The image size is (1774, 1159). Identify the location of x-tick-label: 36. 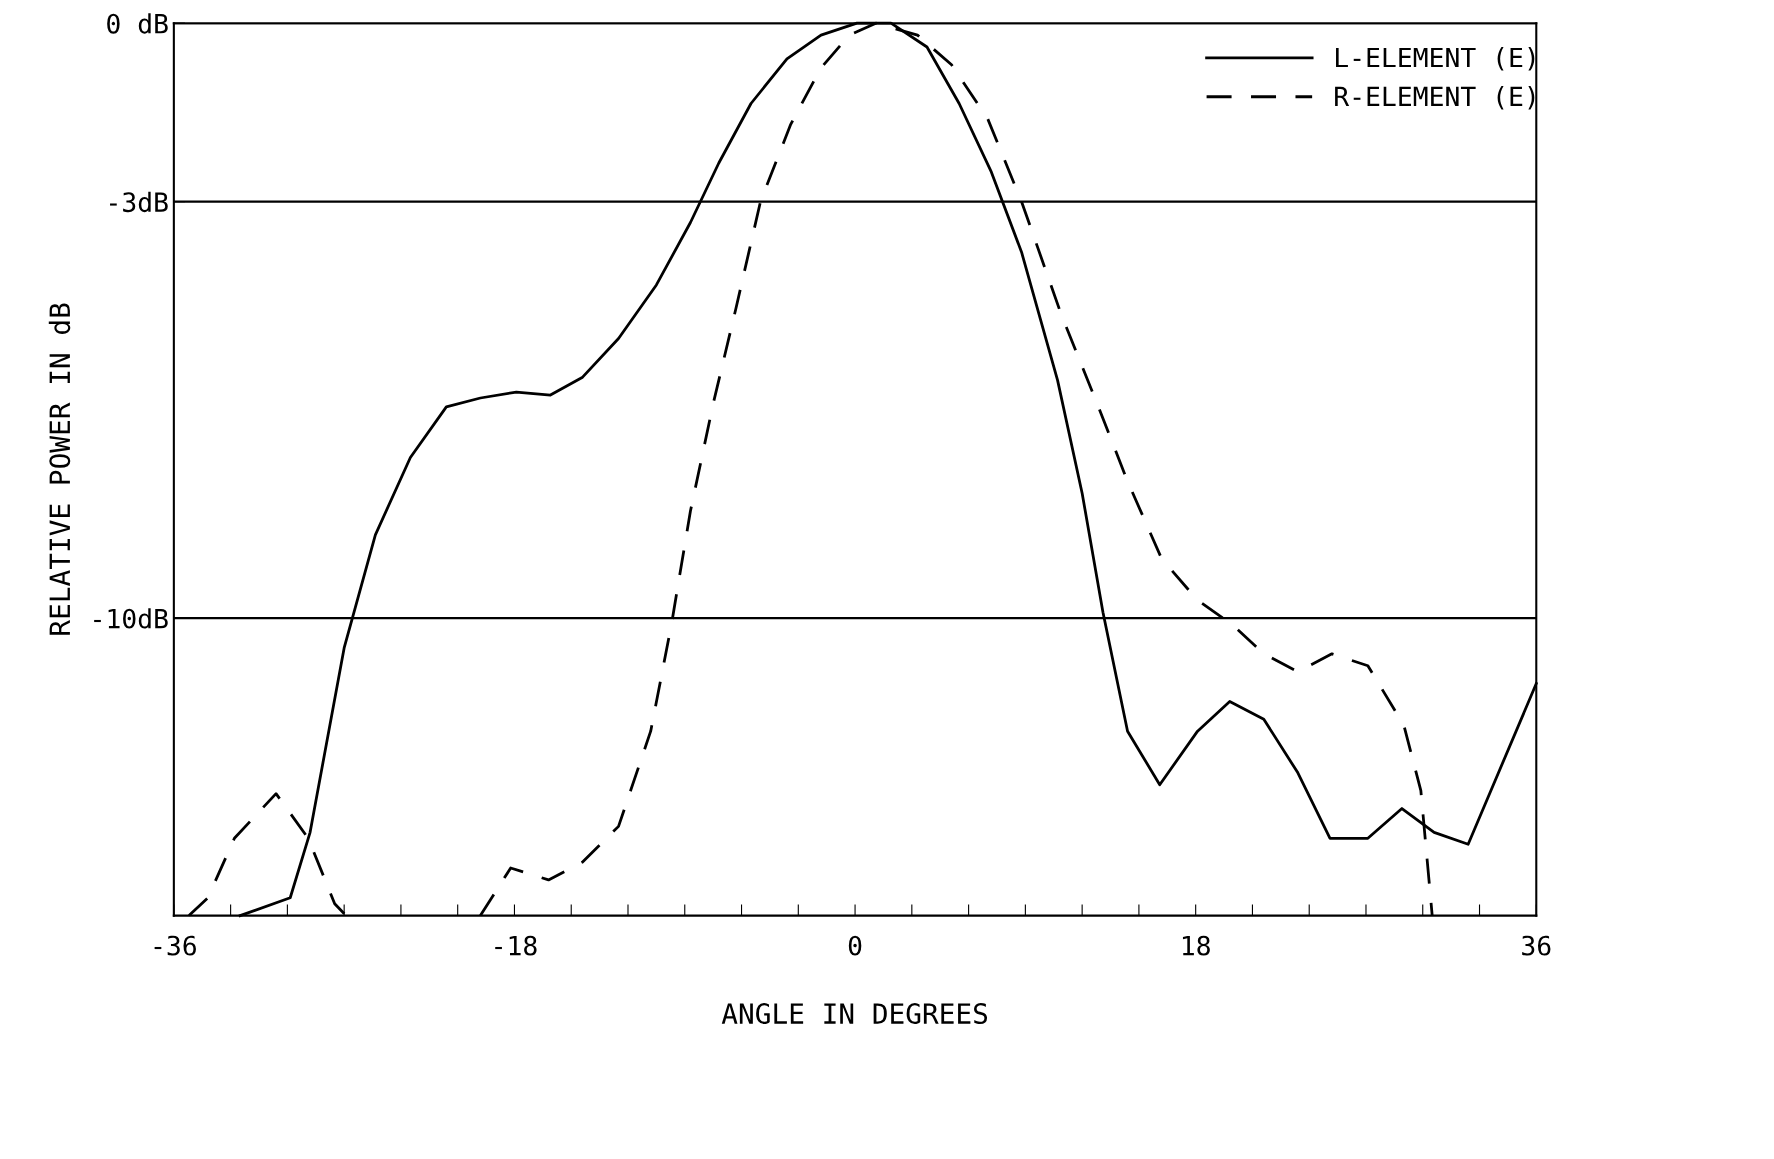
(1536, 945).